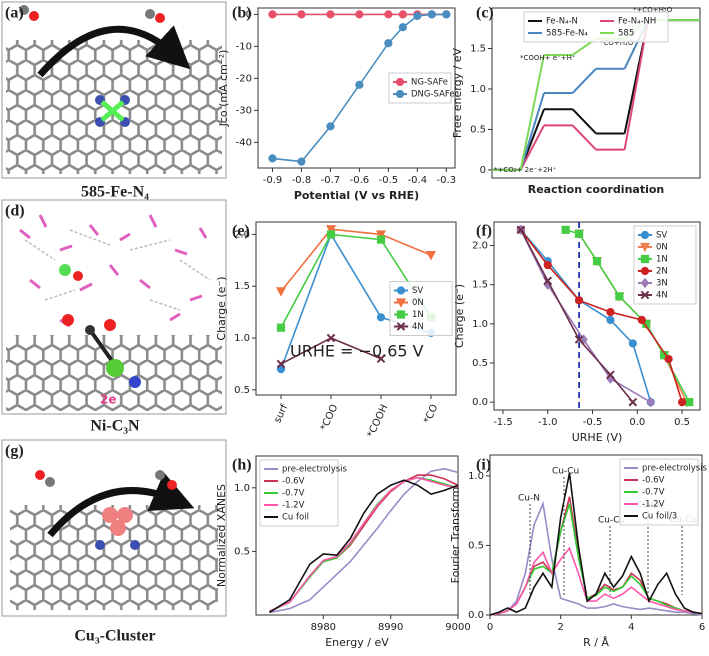  What do you see at coordinates (114, 528) in the screenshot?
I see `panel-g-image` at bounding box center [114, 528].